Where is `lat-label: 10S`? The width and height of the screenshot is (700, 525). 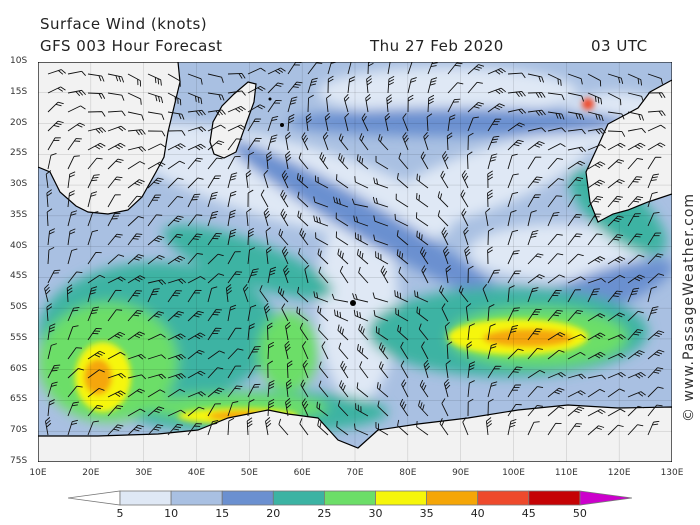 lat-label: 10S is located at coordinates (19, 61).